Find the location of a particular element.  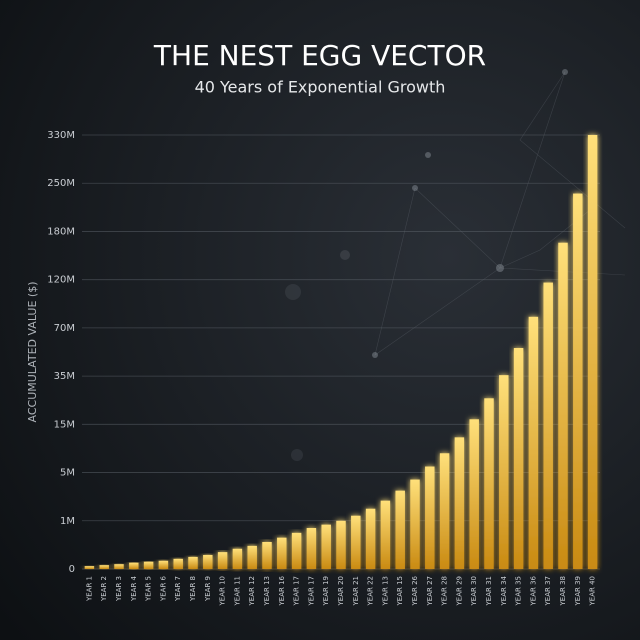

x-tick-label: YEAR 8 is located at coordinates (193, 589).